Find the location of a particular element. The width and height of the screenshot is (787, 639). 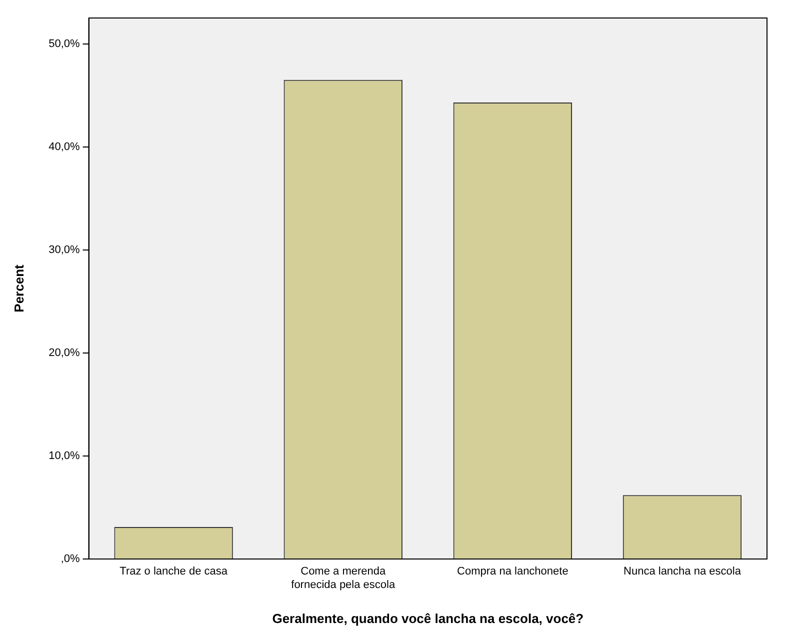

y-tick-label: 10,0% is located at coordinates (64, 456).